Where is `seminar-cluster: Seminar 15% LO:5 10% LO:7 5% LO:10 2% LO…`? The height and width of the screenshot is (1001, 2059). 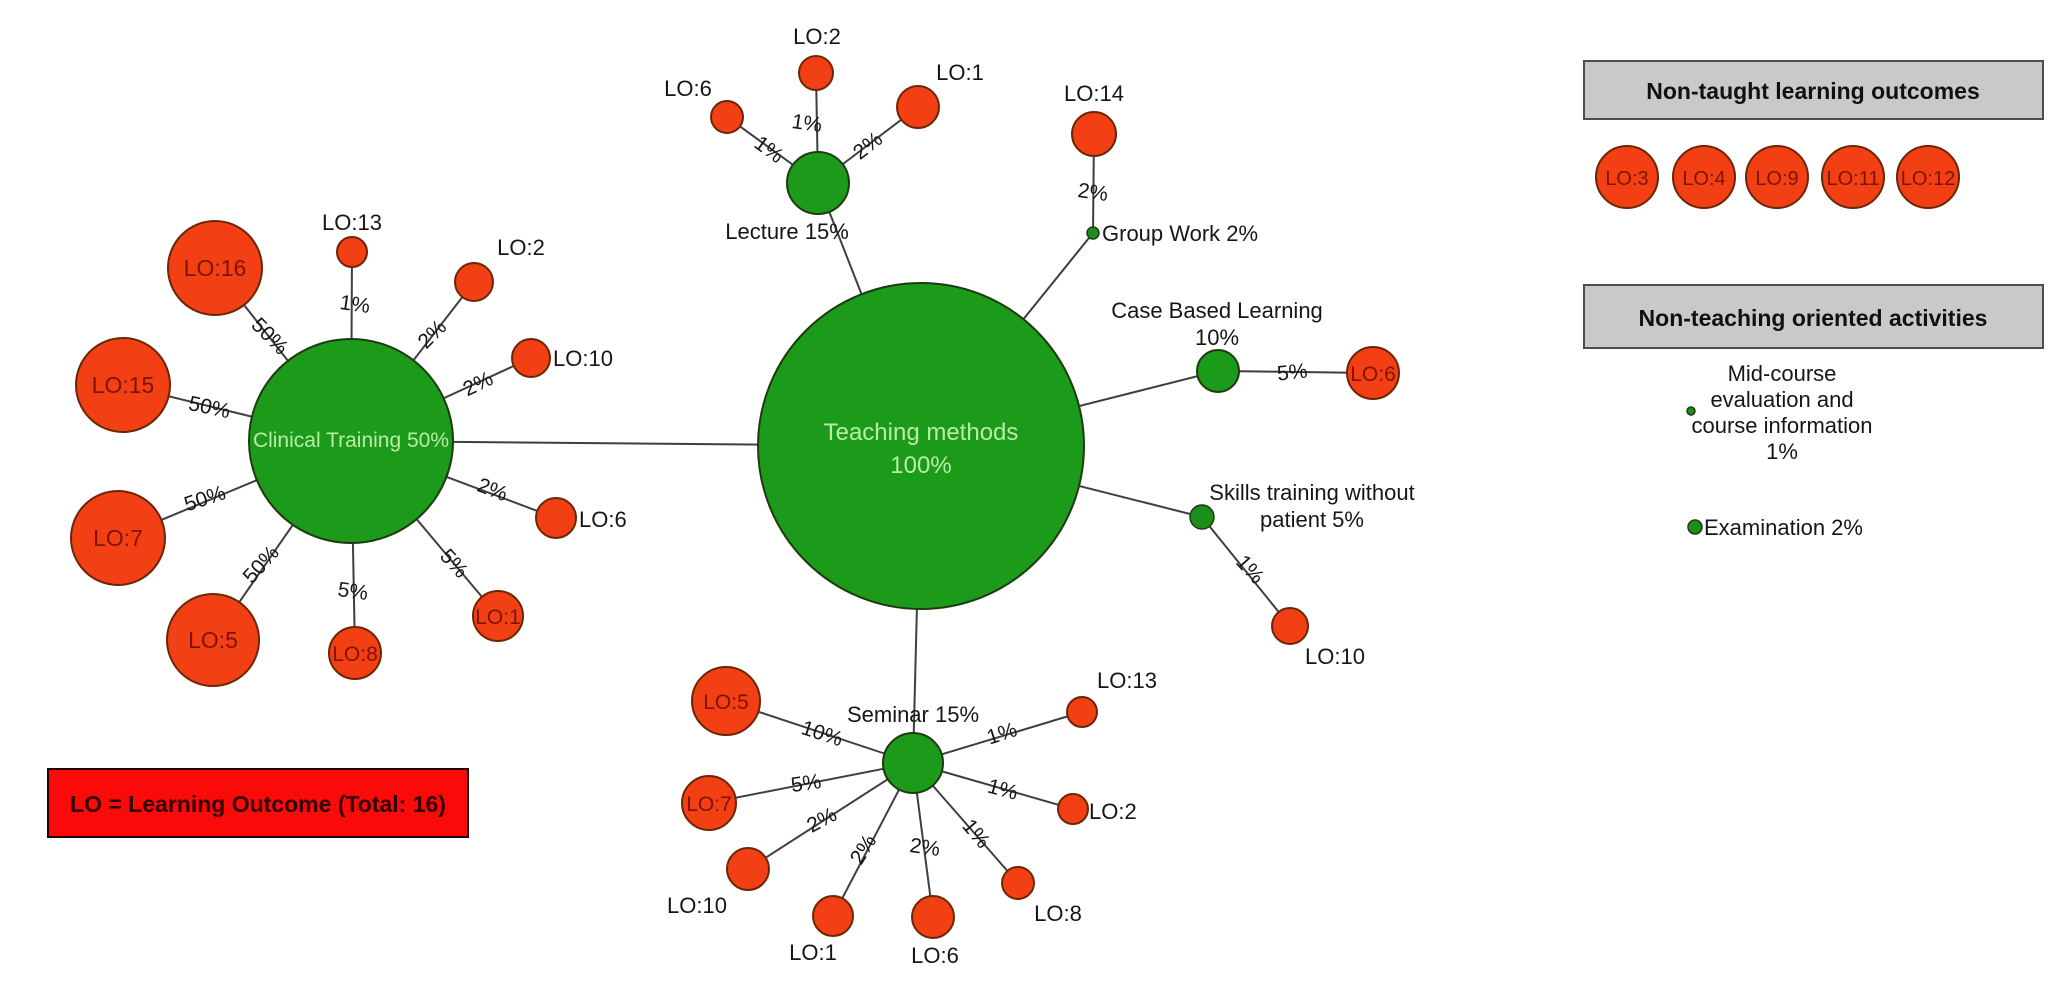
seminar-cluster: Seminar 15% LO:5 10% LO:7 5% LO:10 2% LO… is located at coordinates (912, 817).